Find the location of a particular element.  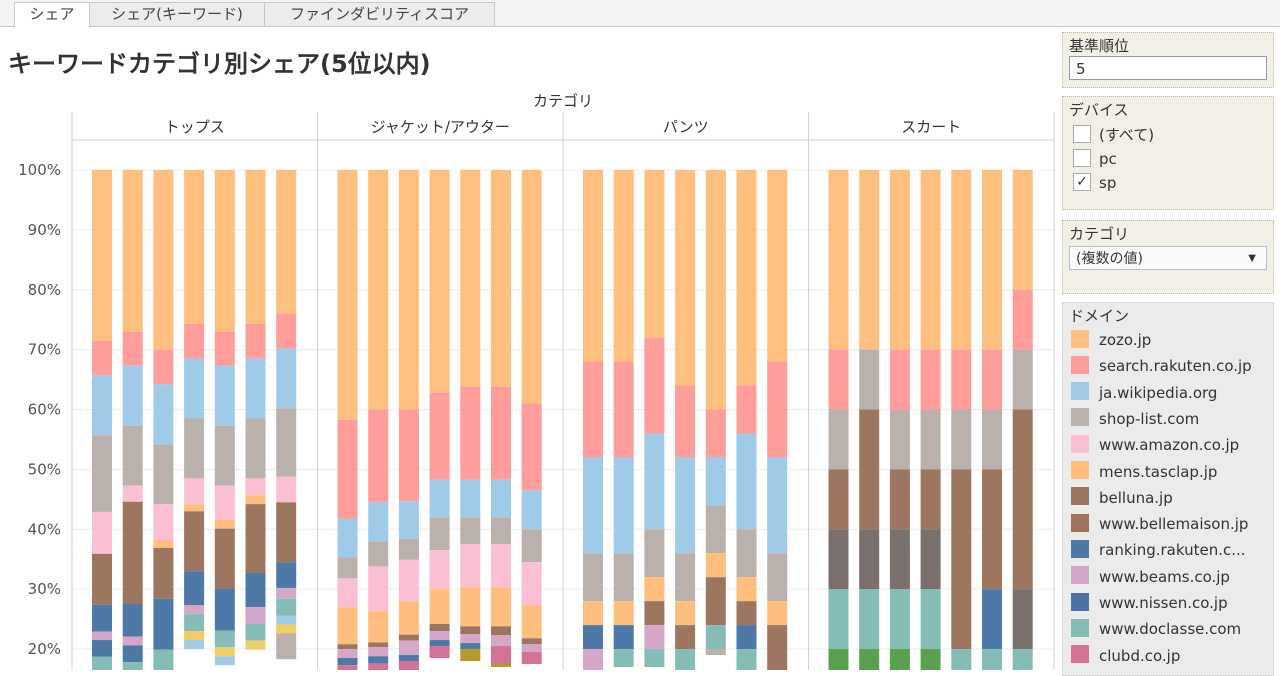

legend-item: belluna.jp is located at coordinates (1122, 498).